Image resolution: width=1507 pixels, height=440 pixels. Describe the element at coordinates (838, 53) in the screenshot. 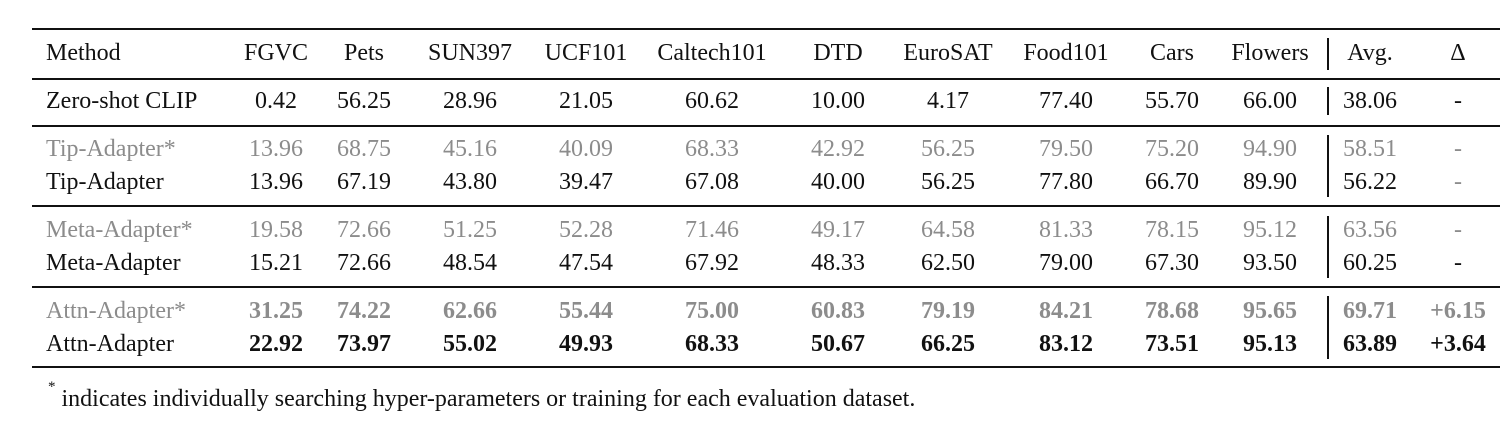

I see `column-header: DTD` at that location.